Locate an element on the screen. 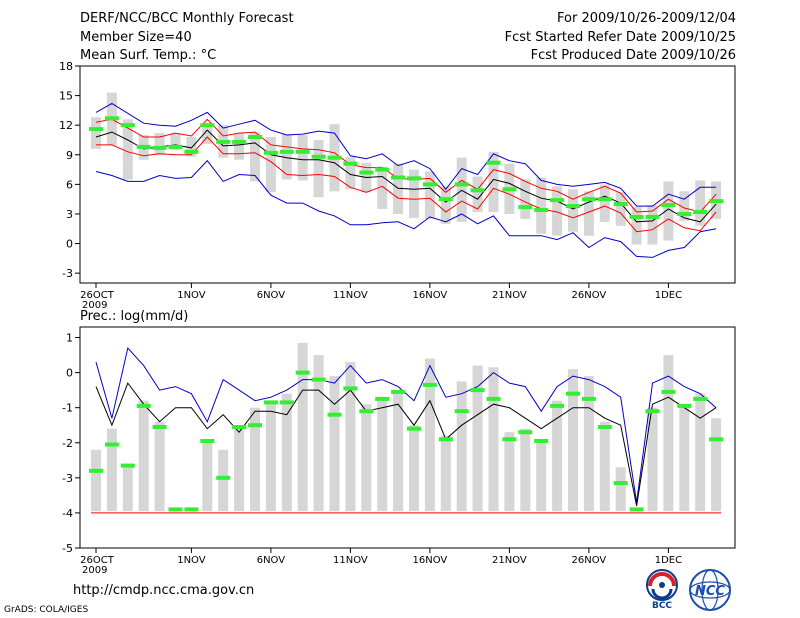 This screenshot has width=800, height=618. y-tick-label: 12 is located at coordinates (66, 125).